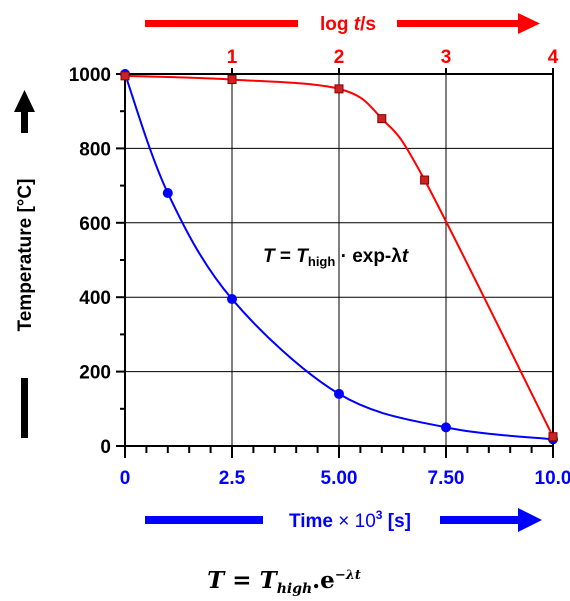 The image size is (570, 601). I want to click on y-tick-label: 600, so click(95, 224).